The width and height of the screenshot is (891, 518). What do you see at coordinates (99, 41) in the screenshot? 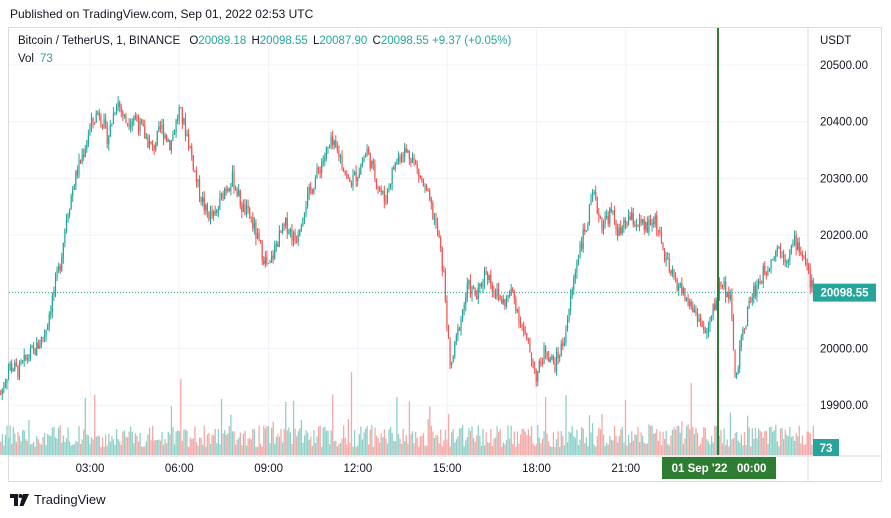
I see `symbol-name: Bitcoin / TetherUS, 1, BINANCE` at bounding box center [99, 41].